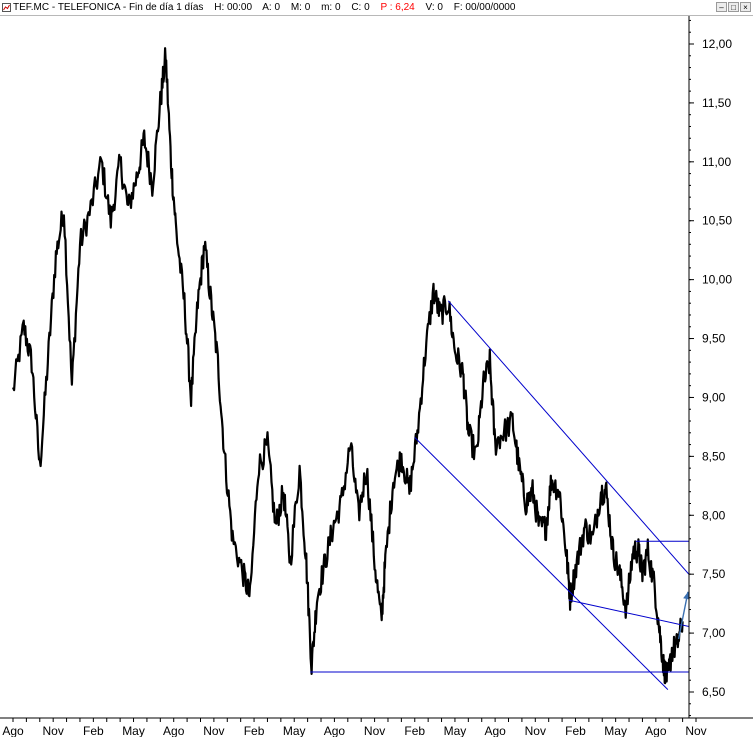 This screenshot has height=737, width=753. Describe the element at coordinates (434, 7) in the screenshot. I see `title-volume: V: 0` at that location.